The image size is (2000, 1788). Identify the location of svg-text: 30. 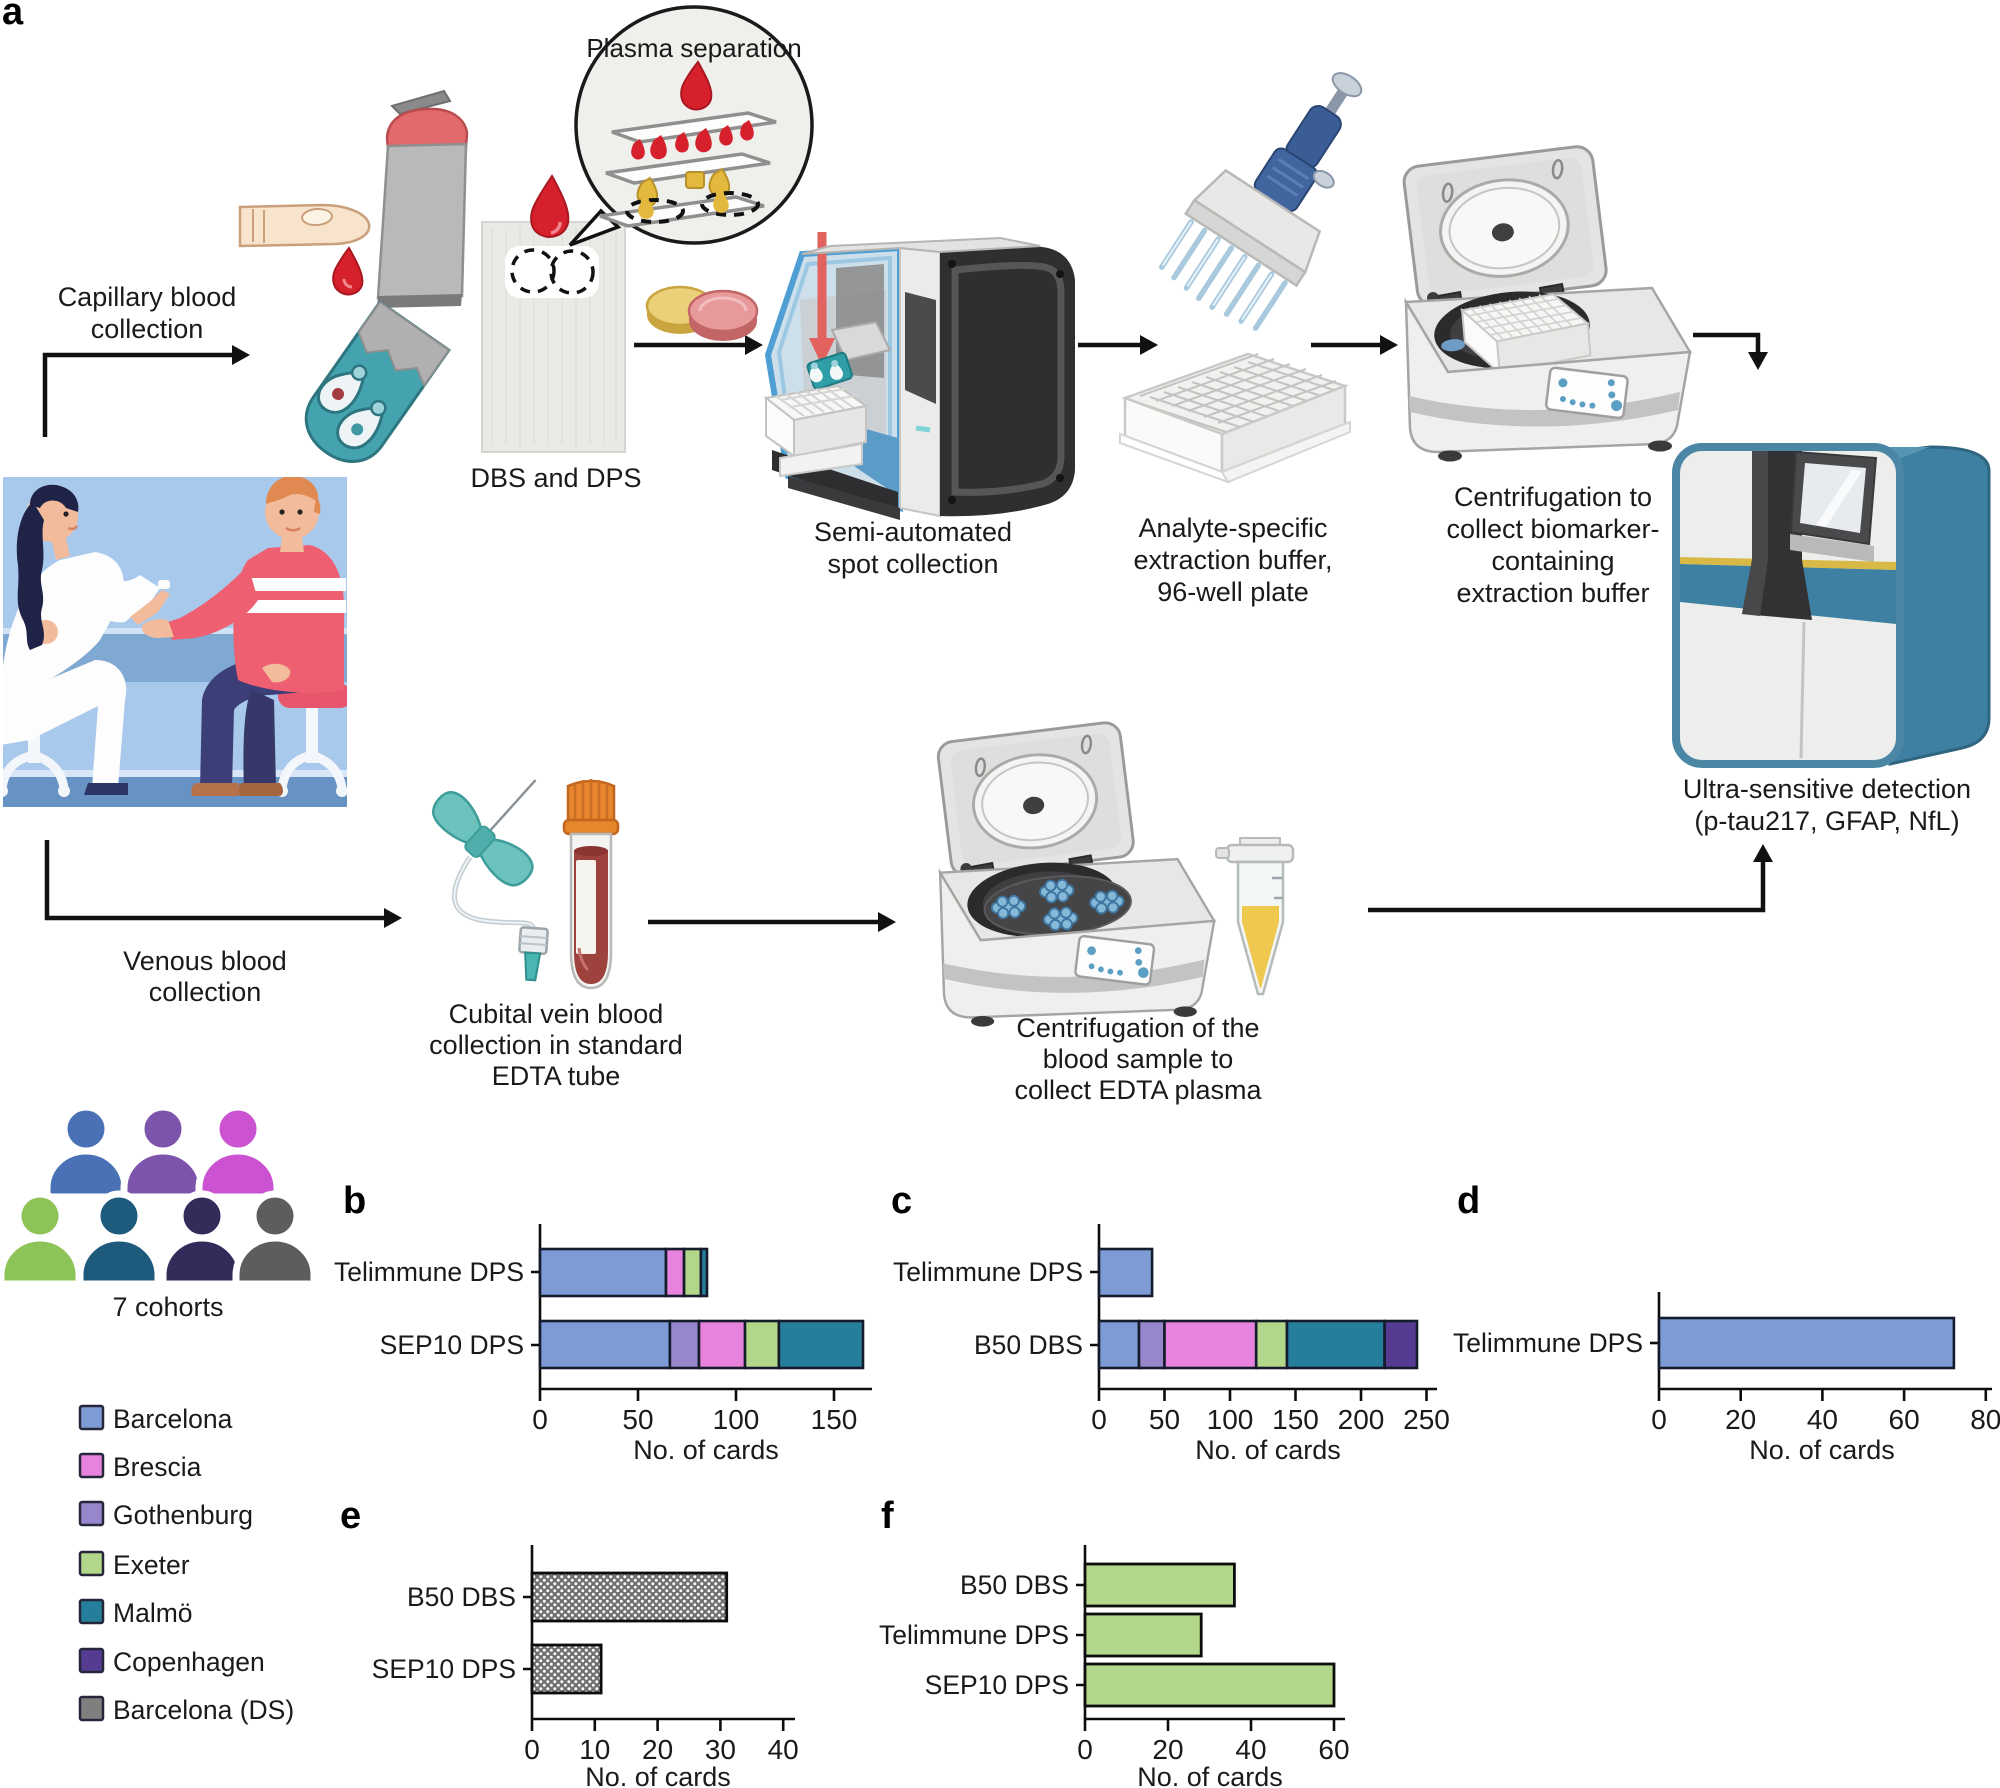
(720, 1749).